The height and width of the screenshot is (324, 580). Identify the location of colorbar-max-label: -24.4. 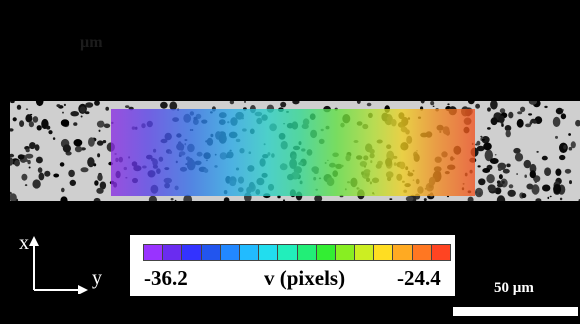
(419, 278).